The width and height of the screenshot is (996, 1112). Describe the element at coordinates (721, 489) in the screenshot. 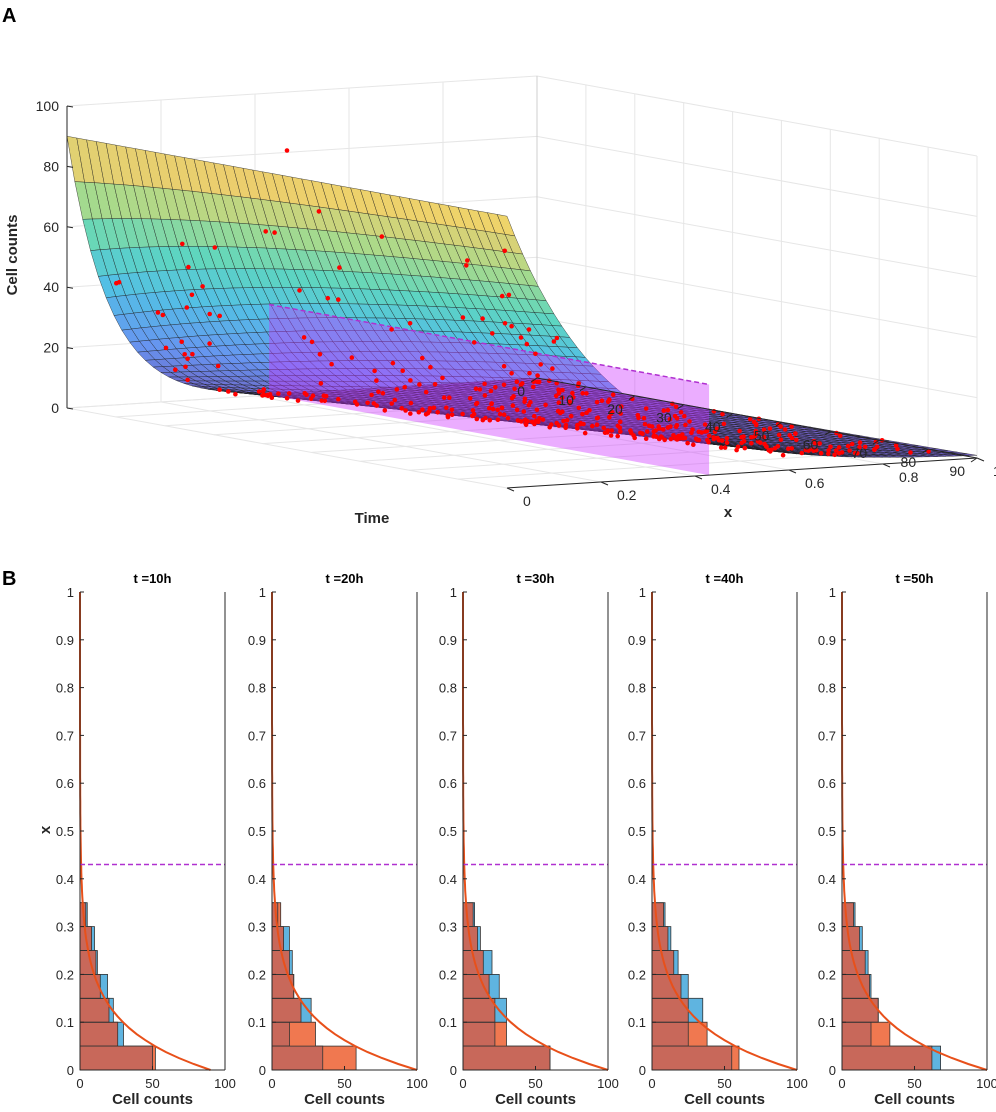

I see `x-tick-label: 0.4` at that location.